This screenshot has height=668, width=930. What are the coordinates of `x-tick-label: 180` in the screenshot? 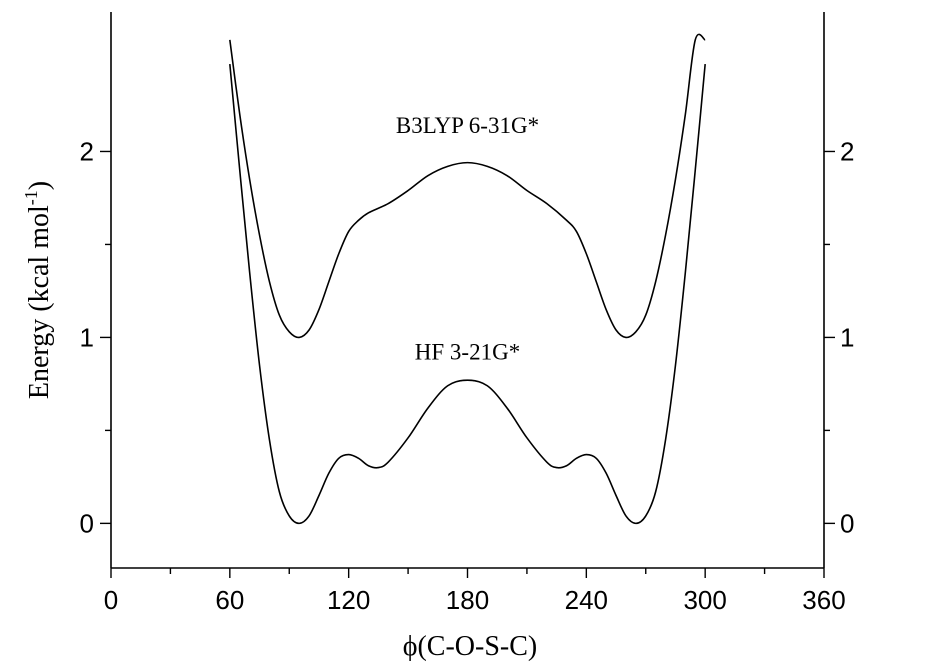 It's located at (467, 600).